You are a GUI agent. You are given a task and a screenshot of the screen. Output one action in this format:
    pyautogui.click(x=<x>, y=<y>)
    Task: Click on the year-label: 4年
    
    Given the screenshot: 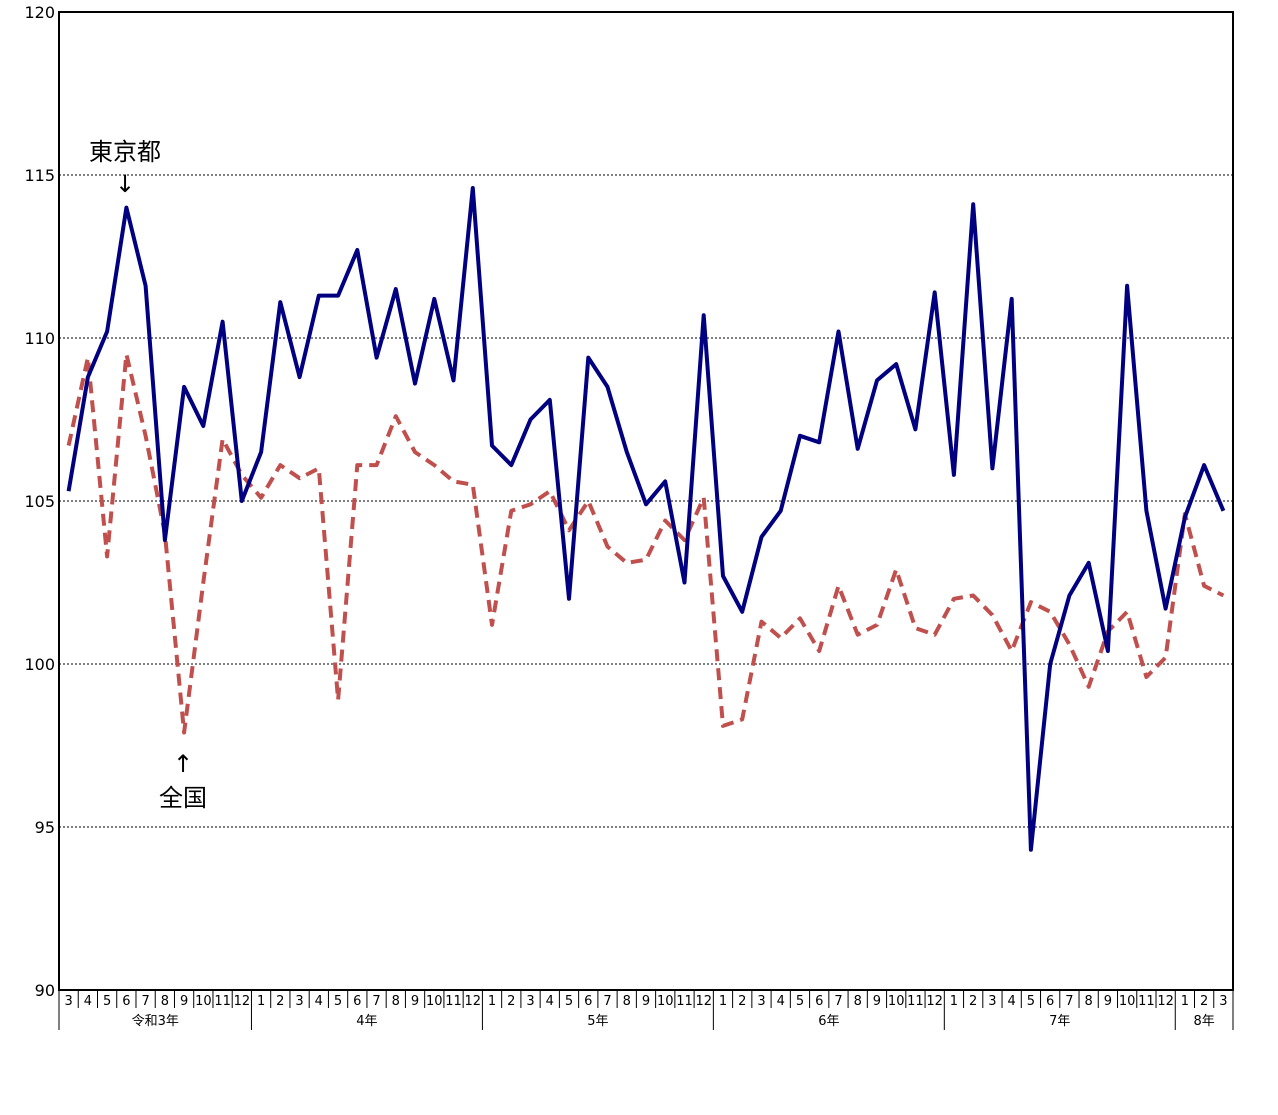 What is the action you would take?
    pyautogui.click(x=366, y=1021)
    